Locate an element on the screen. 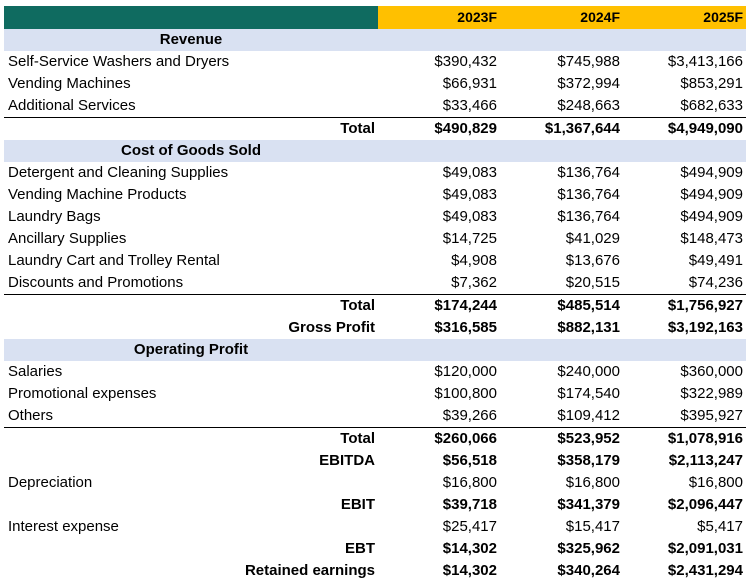 The width and height of the screenshot is (755, 586). year-header-2023: 2023F is located at coordinates (439, 17).